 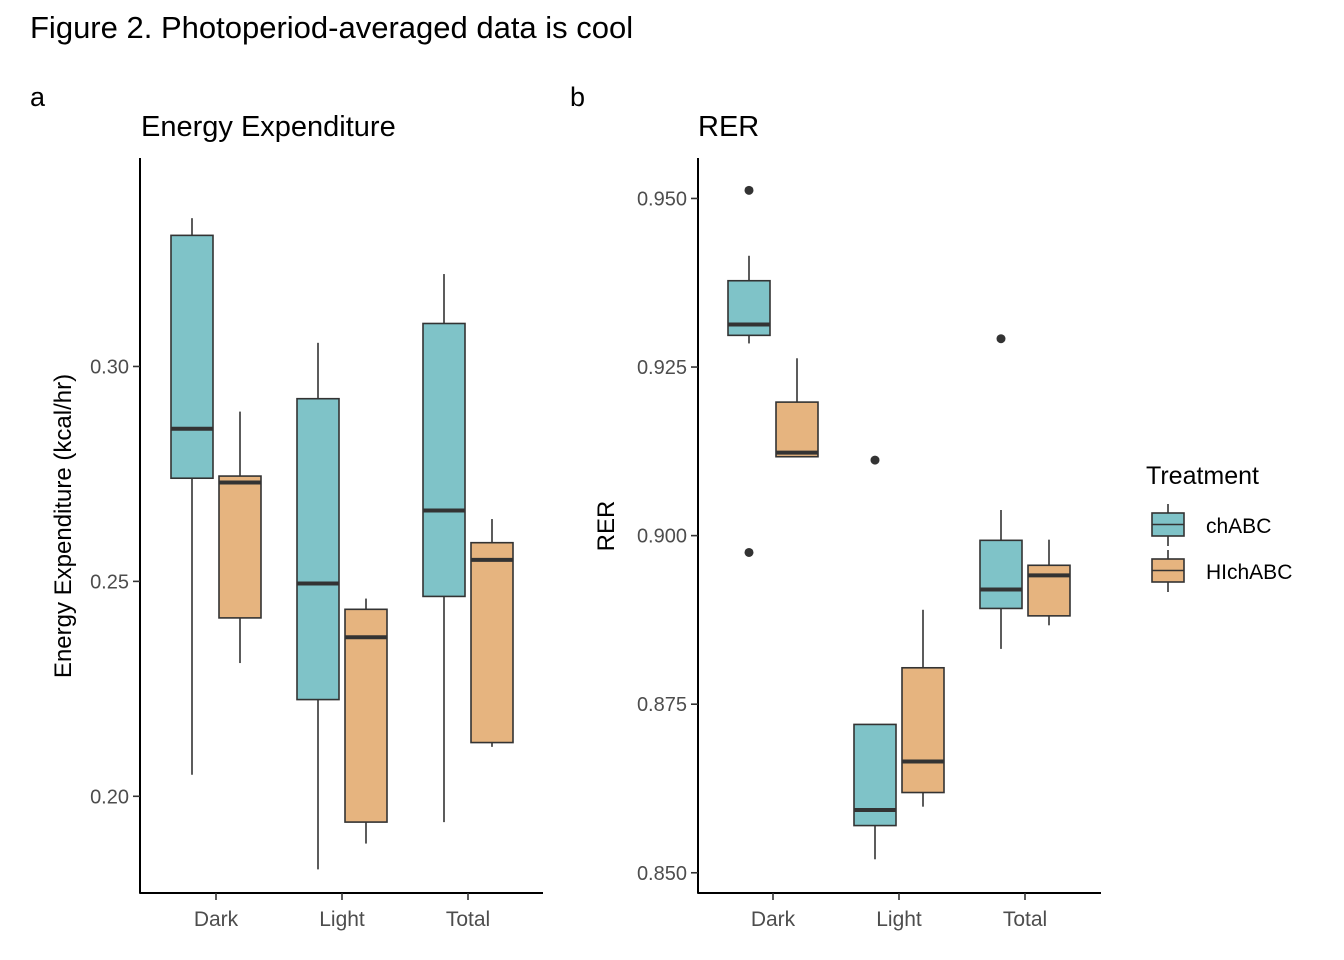 I want to click on panel-b-y-tick-label-1: 0.875, so click(x=662, y=705).